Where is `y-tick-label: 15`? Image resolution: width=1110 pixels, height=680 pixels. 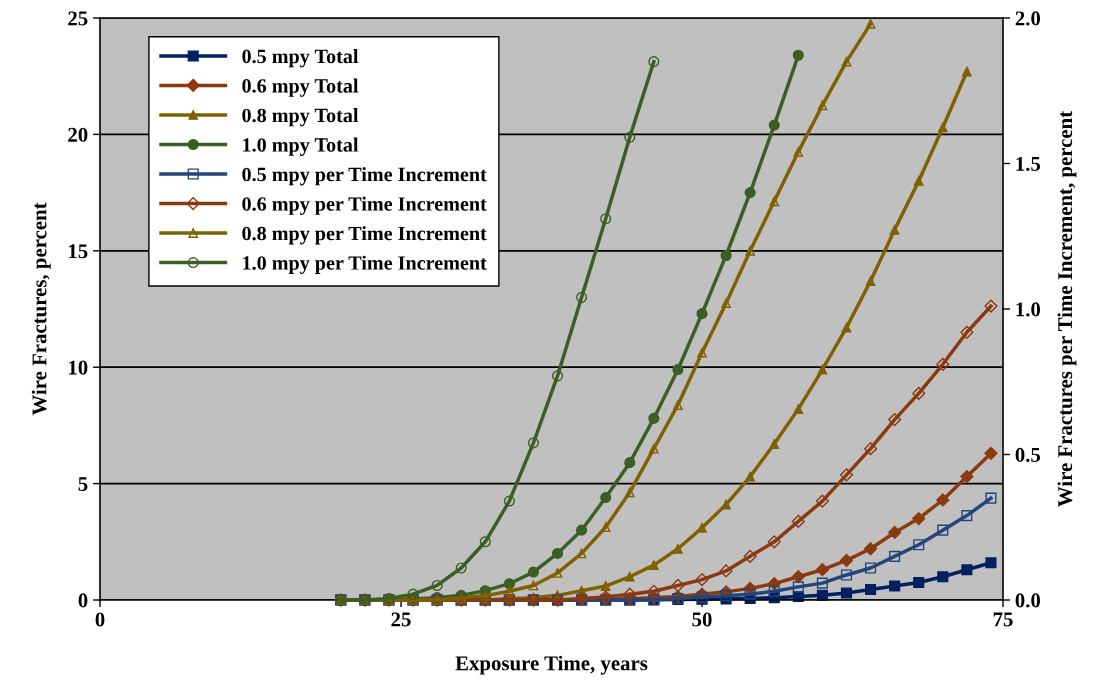
y-tick-label: 15 is located at coordinates (78, 251).